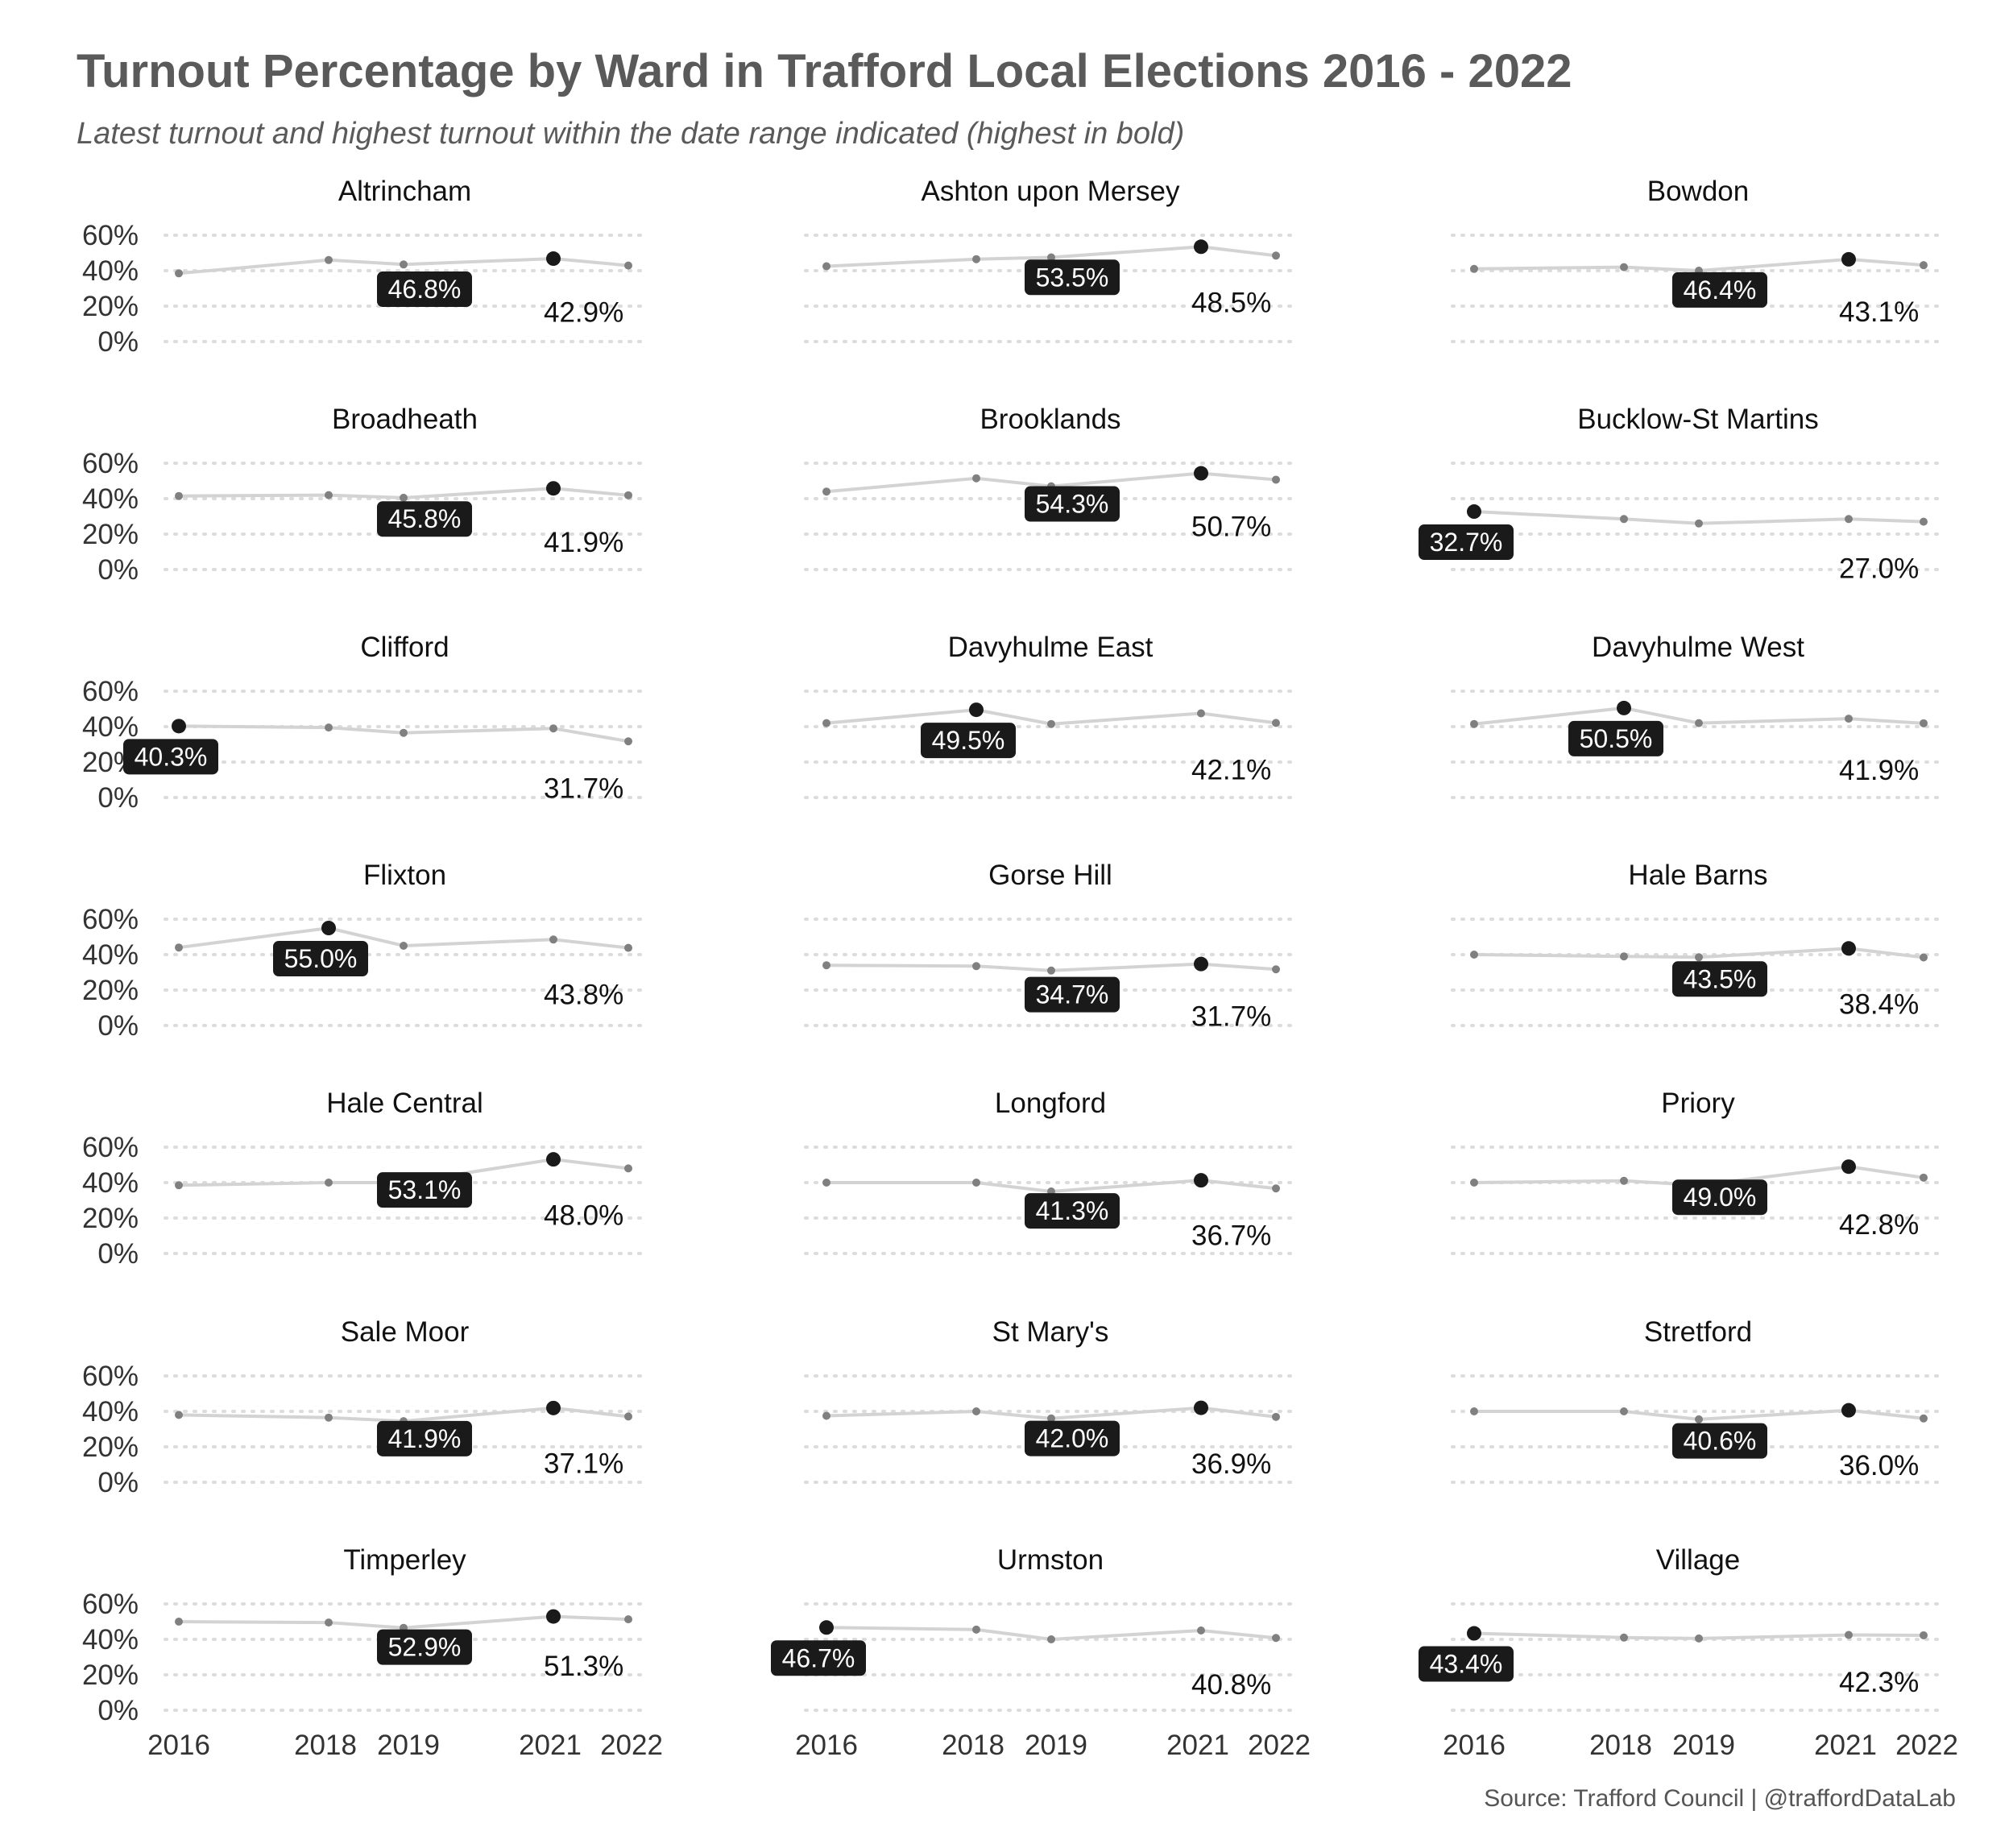 The height and width of the screenshot is (1848, 2013). Describe the element at coordinates (1698, 1332) in the screenshot. I see `panel-title: Stretford` at that location.